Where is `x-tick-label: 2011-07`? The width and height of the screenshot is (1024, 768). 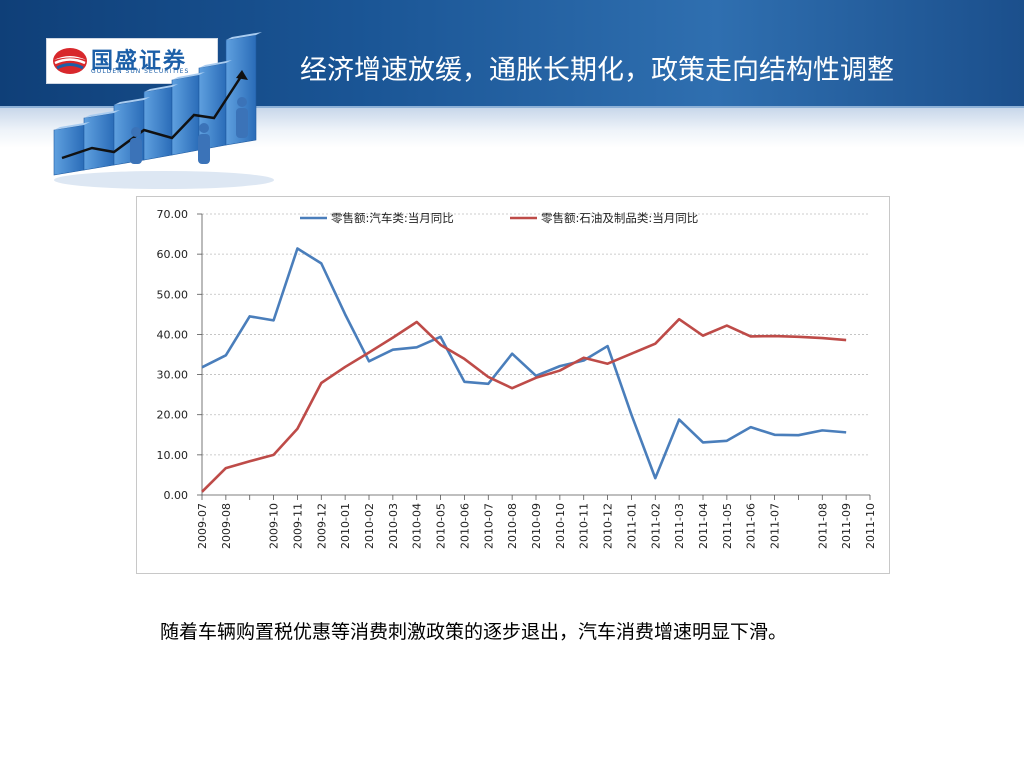 x-tick-label: 2011-07 is located at coordinates (775, 526).